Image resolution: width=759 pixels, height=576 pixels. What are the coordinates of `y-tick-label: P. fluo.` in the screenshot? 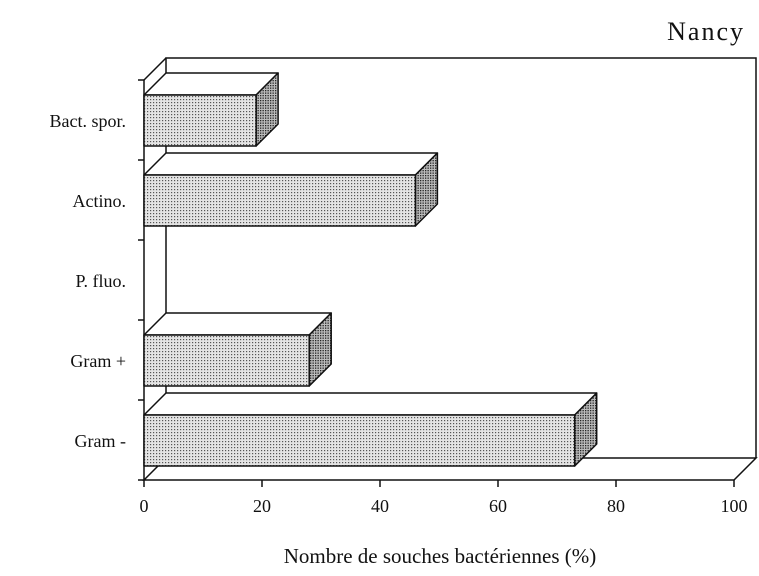 It's located at (100, 281).